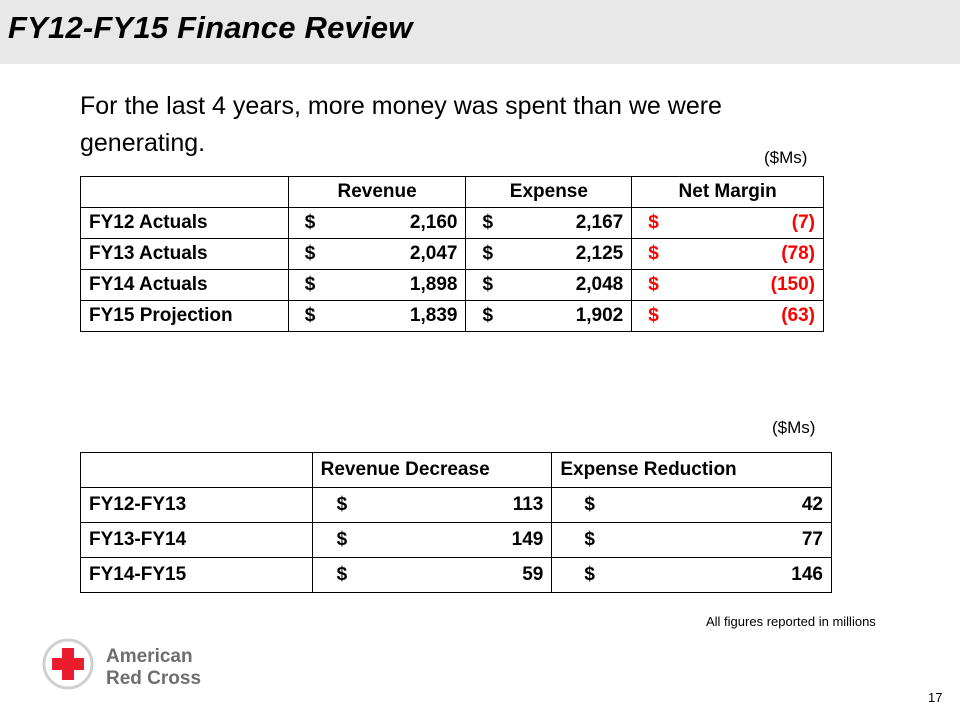  What do you see at coordinates (184, 285) in the screenshot?
I see `row-label: FY14 Actuals` at bounding box center [184, 285].